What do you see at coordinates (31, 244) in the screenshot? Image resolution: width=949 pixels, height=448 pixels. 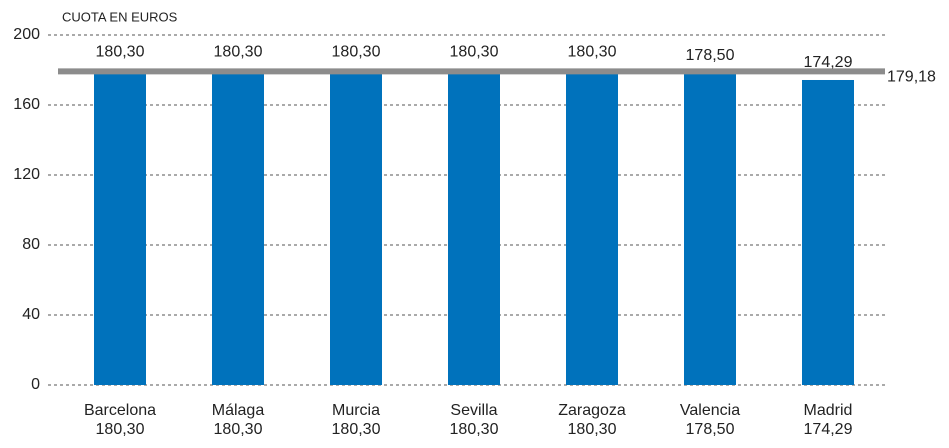 I see `y-tick-label: 80` at bounding box center [31, 244].